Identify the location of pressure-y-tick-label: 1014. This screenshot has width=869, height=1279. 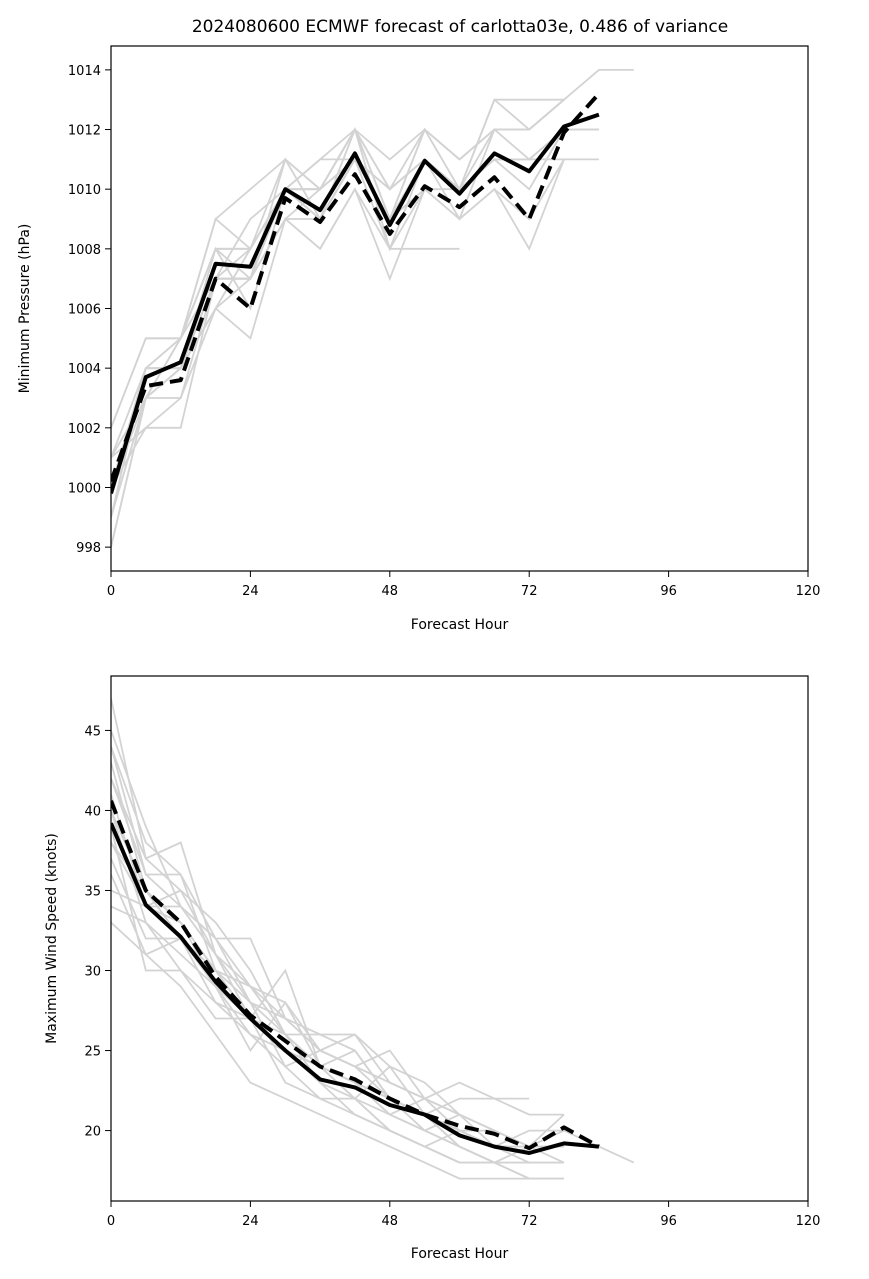
(84, 71).